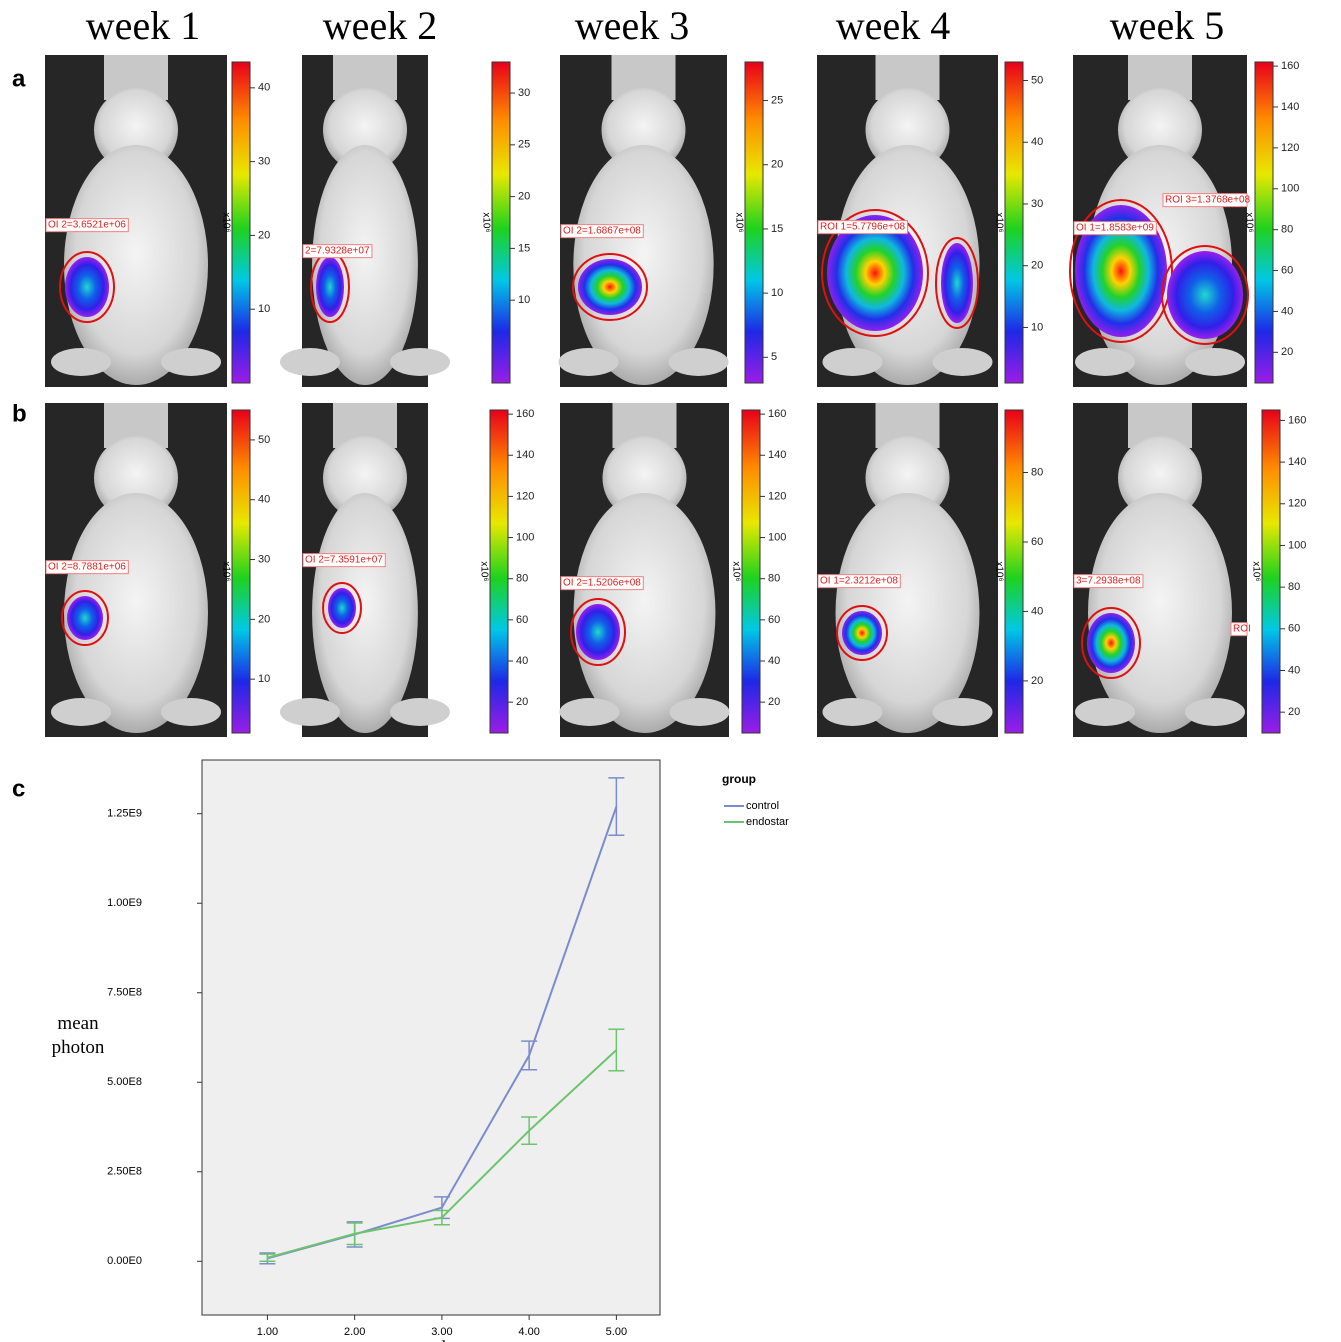 This screenshot has width=1341, height=1342. Describe the element at coordinates (777, 537) in the screenshot. I see `colorbar-tick-label: 100` at that location.